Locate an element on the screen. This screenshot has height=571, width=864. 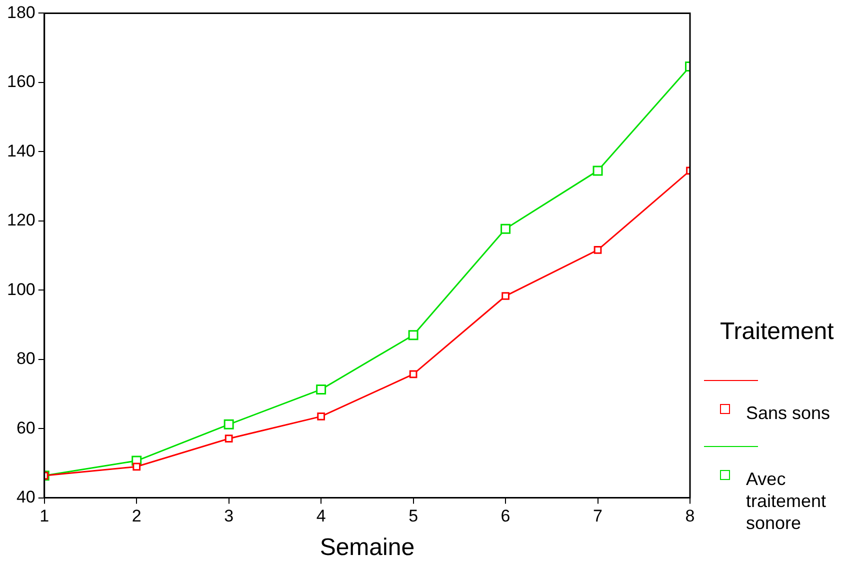
y-tick-label: 120 is located at coordinates (21, 220).